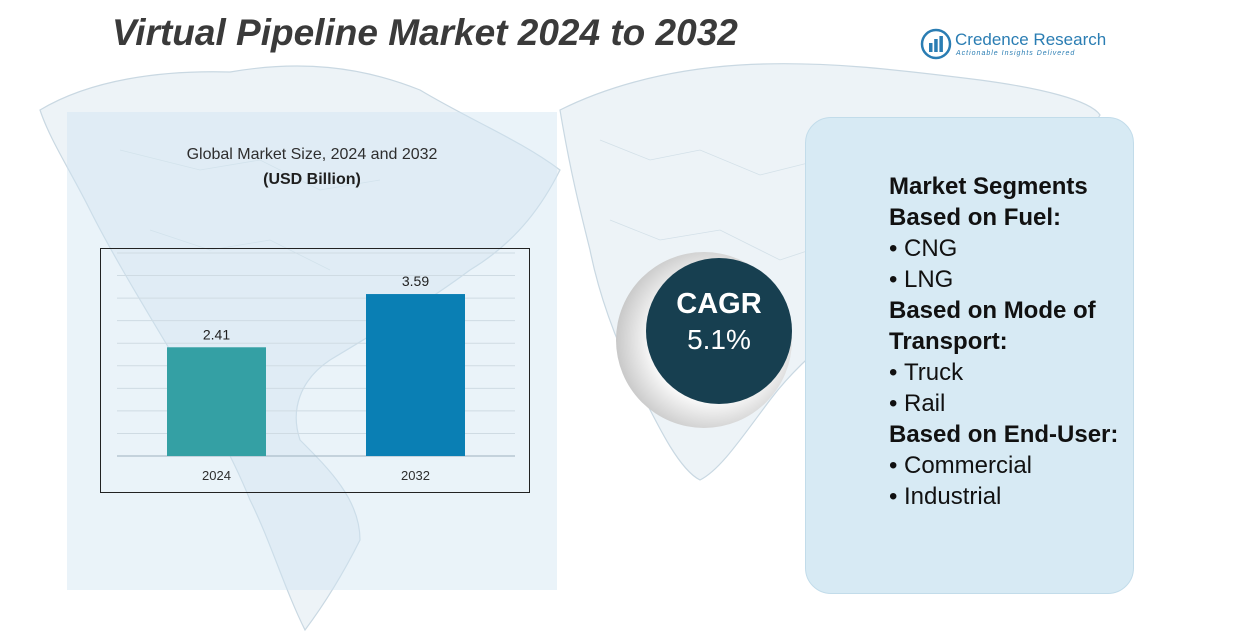 This screenshot has width=1246, height=636. I want to click on cagr-badge: CAGR 5.1%, so click(704, 340).